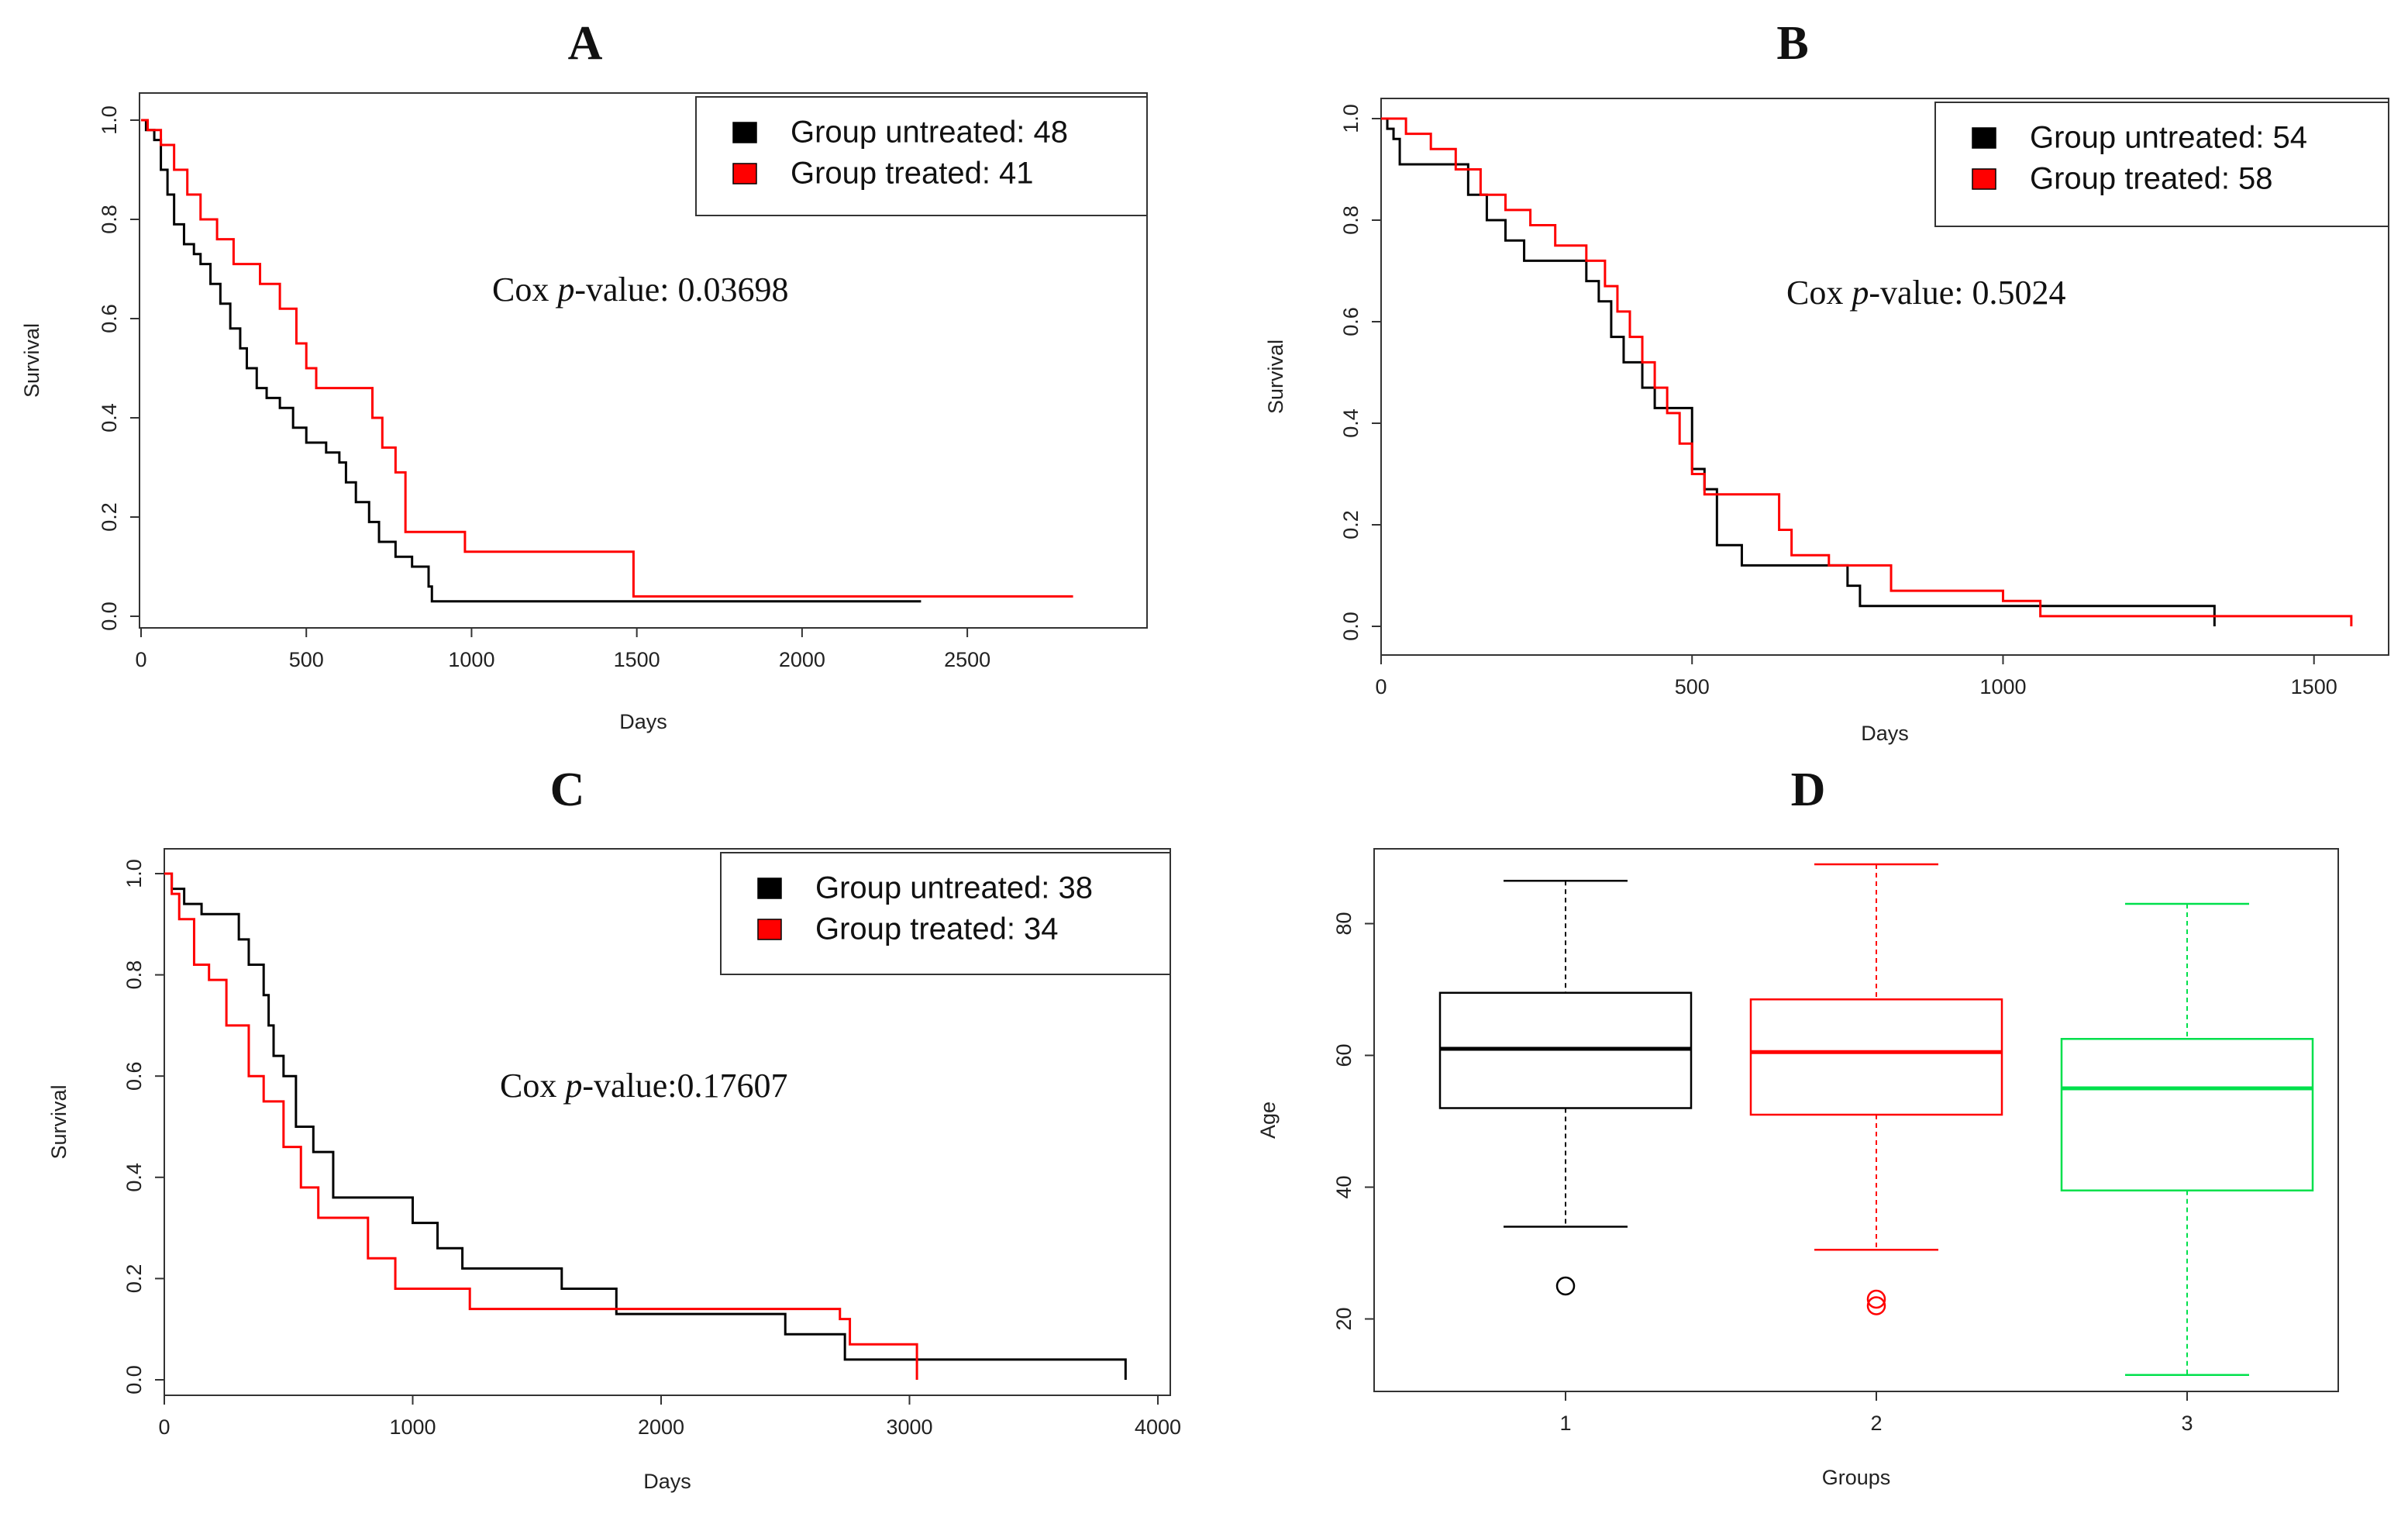  Describe the element at coordinates (929, 132) in the screenshot. I see `legend-label: Group untreated: 48` at that location.